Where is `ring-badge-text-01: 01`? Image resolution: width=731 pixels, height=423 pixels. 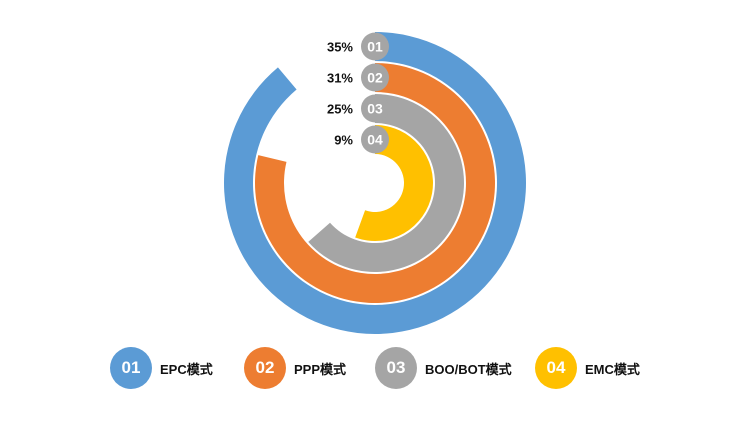
ring-badge-text-01: 01 is located at coordinates (375, 47).